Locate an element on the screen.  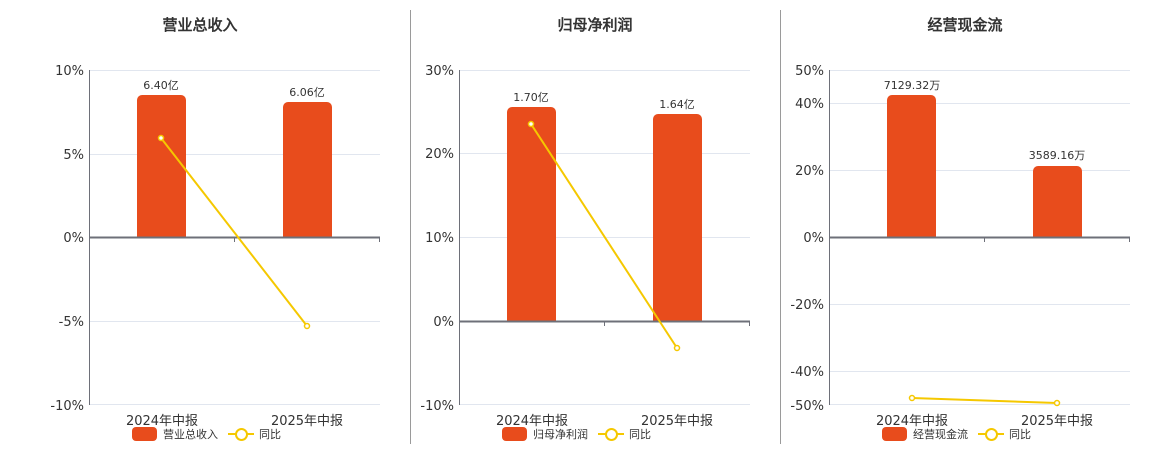
y-tick: -50% is located at coordinates (807, 406).